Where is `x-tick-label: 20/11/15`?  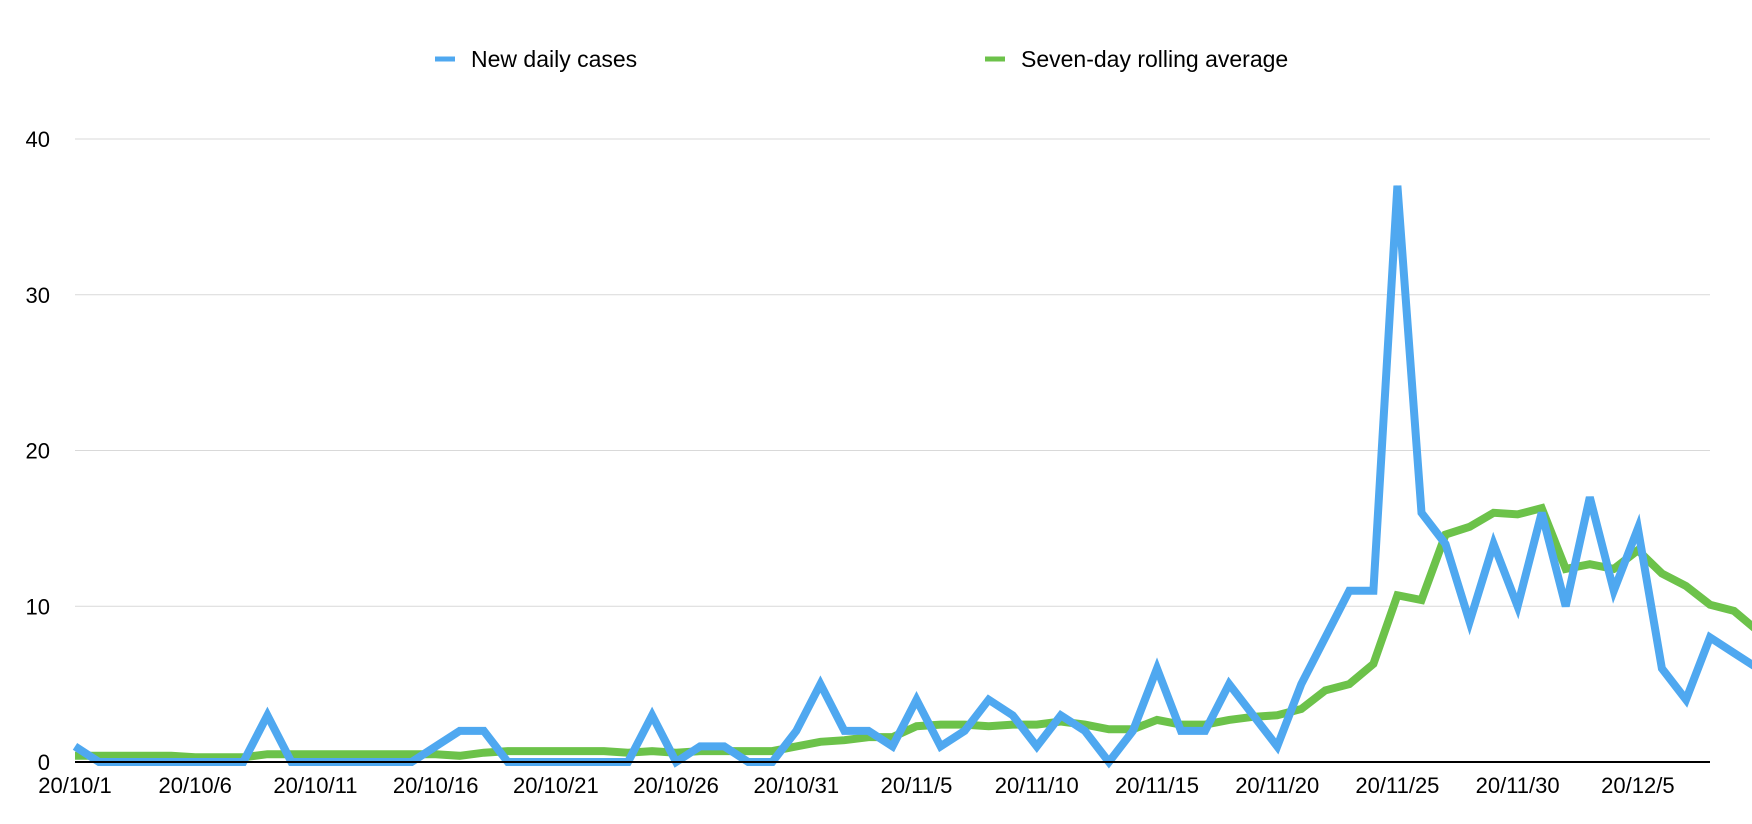 x-tick-label: 20/11/15 is located at coordinates (1157, 785).